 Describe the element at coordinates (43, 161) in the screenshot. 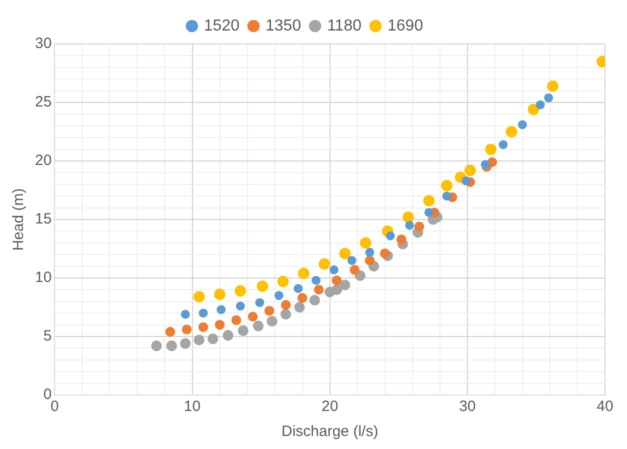

I see `y-tick-label: 20` at that location.